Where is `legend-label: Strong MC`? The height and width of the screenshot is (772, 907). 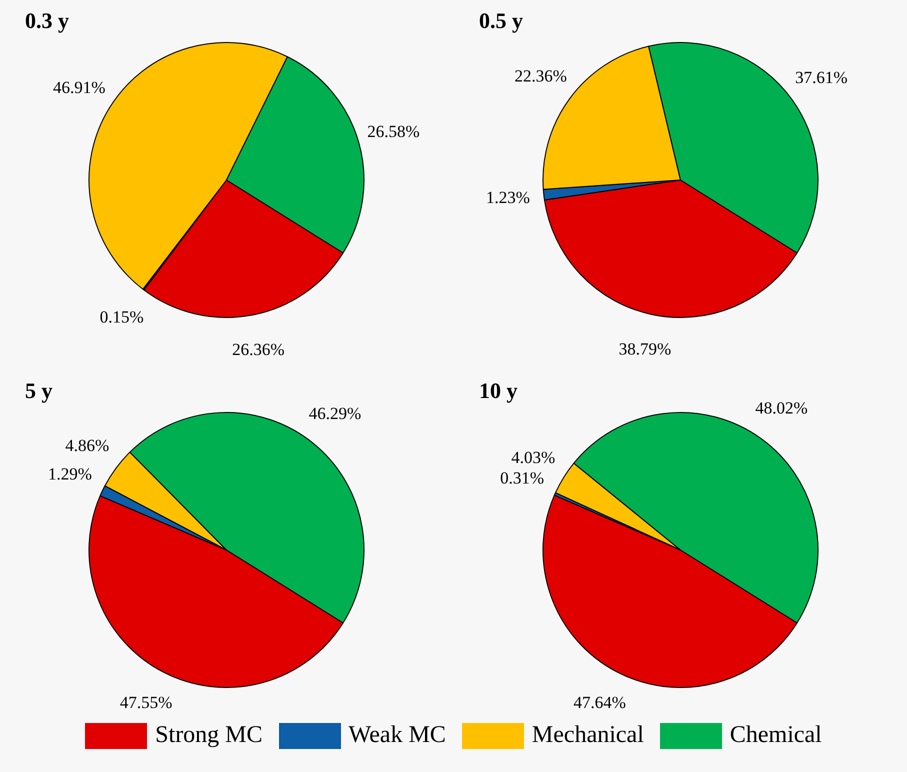
legend-label: Strong MC is located at coordinates (209, 735).